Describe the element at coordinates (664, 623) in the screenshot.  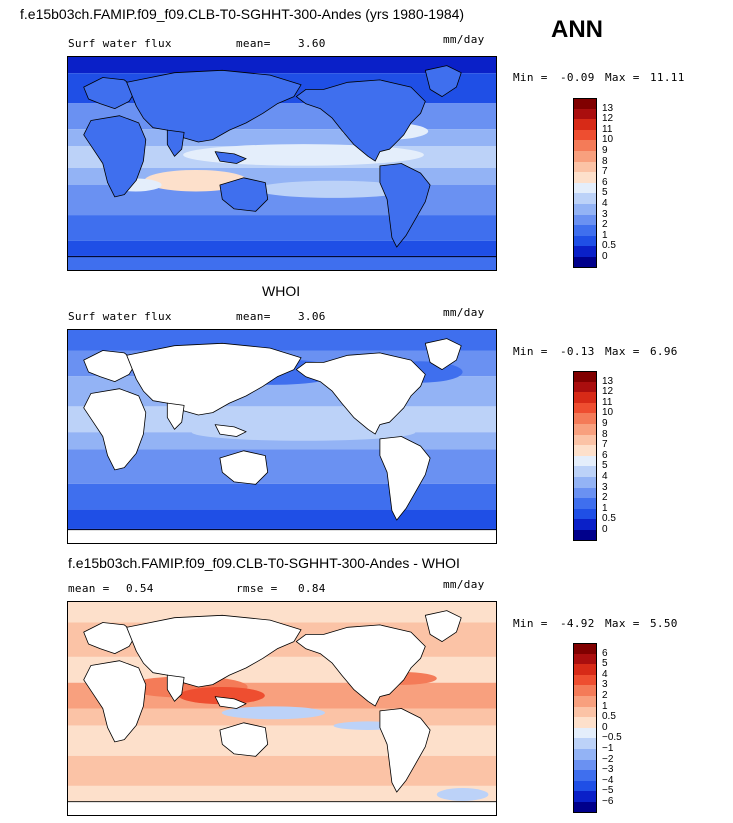
I see `panel3-max-value: 5.50` at that location.